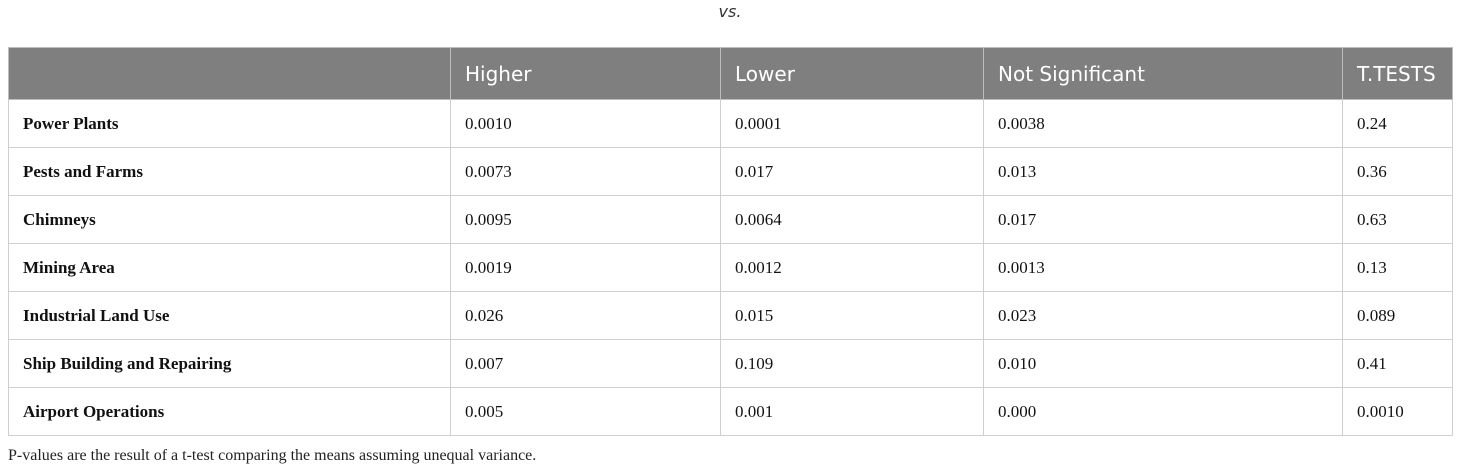  What do you see at coordinates (229, 123) in the screenshot?
I see `row-label: Power Plants` at bounding box center [229, 123].